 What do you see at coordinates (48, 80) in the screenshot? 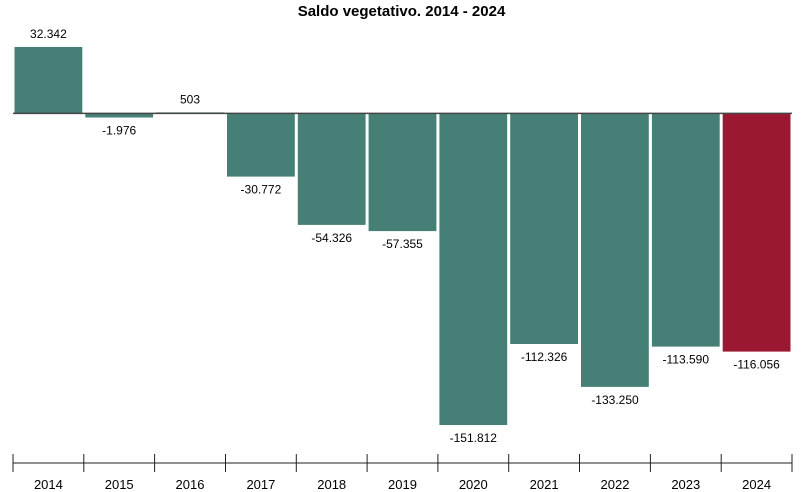
I see `bar-2014` at bounding box center [48, 80].